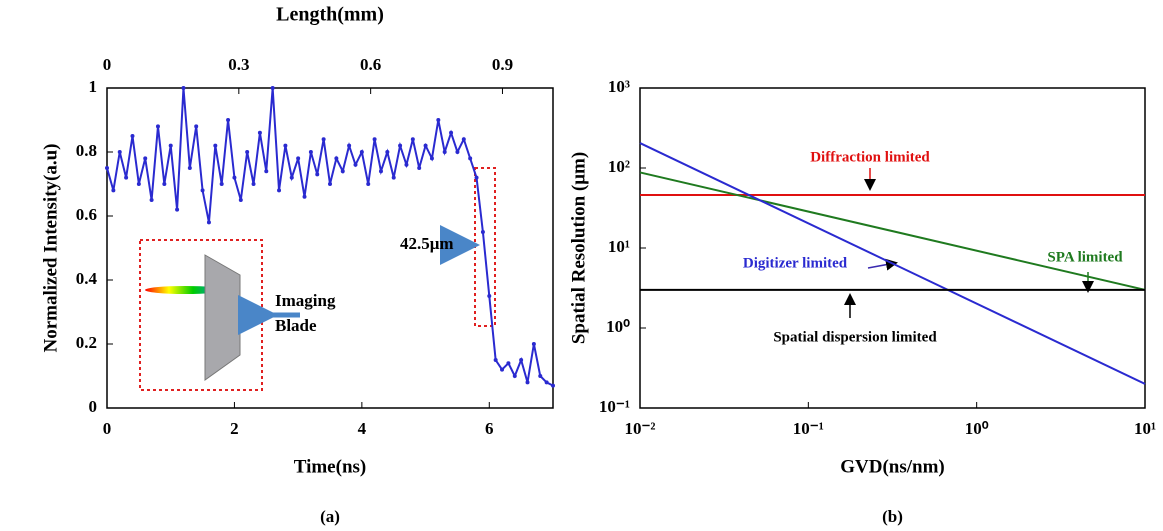 This screenshot has height=531, width=1163. Describe the element at coordinates (619, 166) in the screenshot. I see `y-tick-label: 10²` at that location.